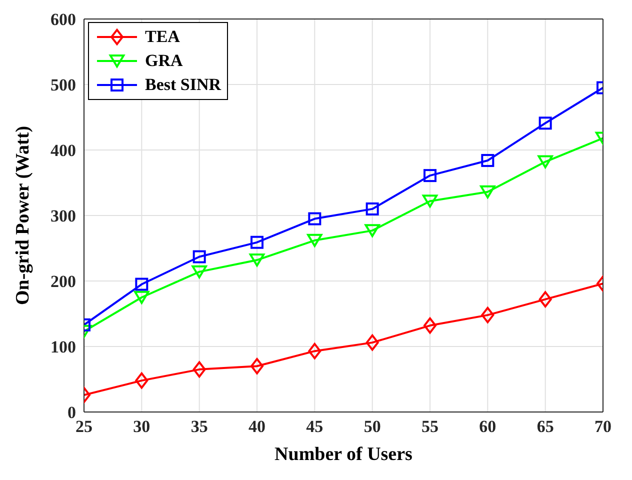  Describe the element at coordinates (63, 347) in the screenshot. I see `y-tick-label: 100` at that location.